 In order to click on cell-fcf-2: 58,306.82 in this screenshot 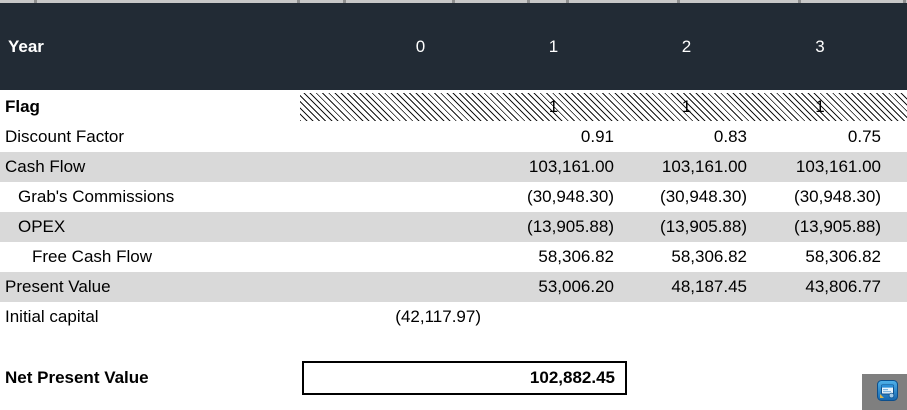, I will do `click(709, 256)`.